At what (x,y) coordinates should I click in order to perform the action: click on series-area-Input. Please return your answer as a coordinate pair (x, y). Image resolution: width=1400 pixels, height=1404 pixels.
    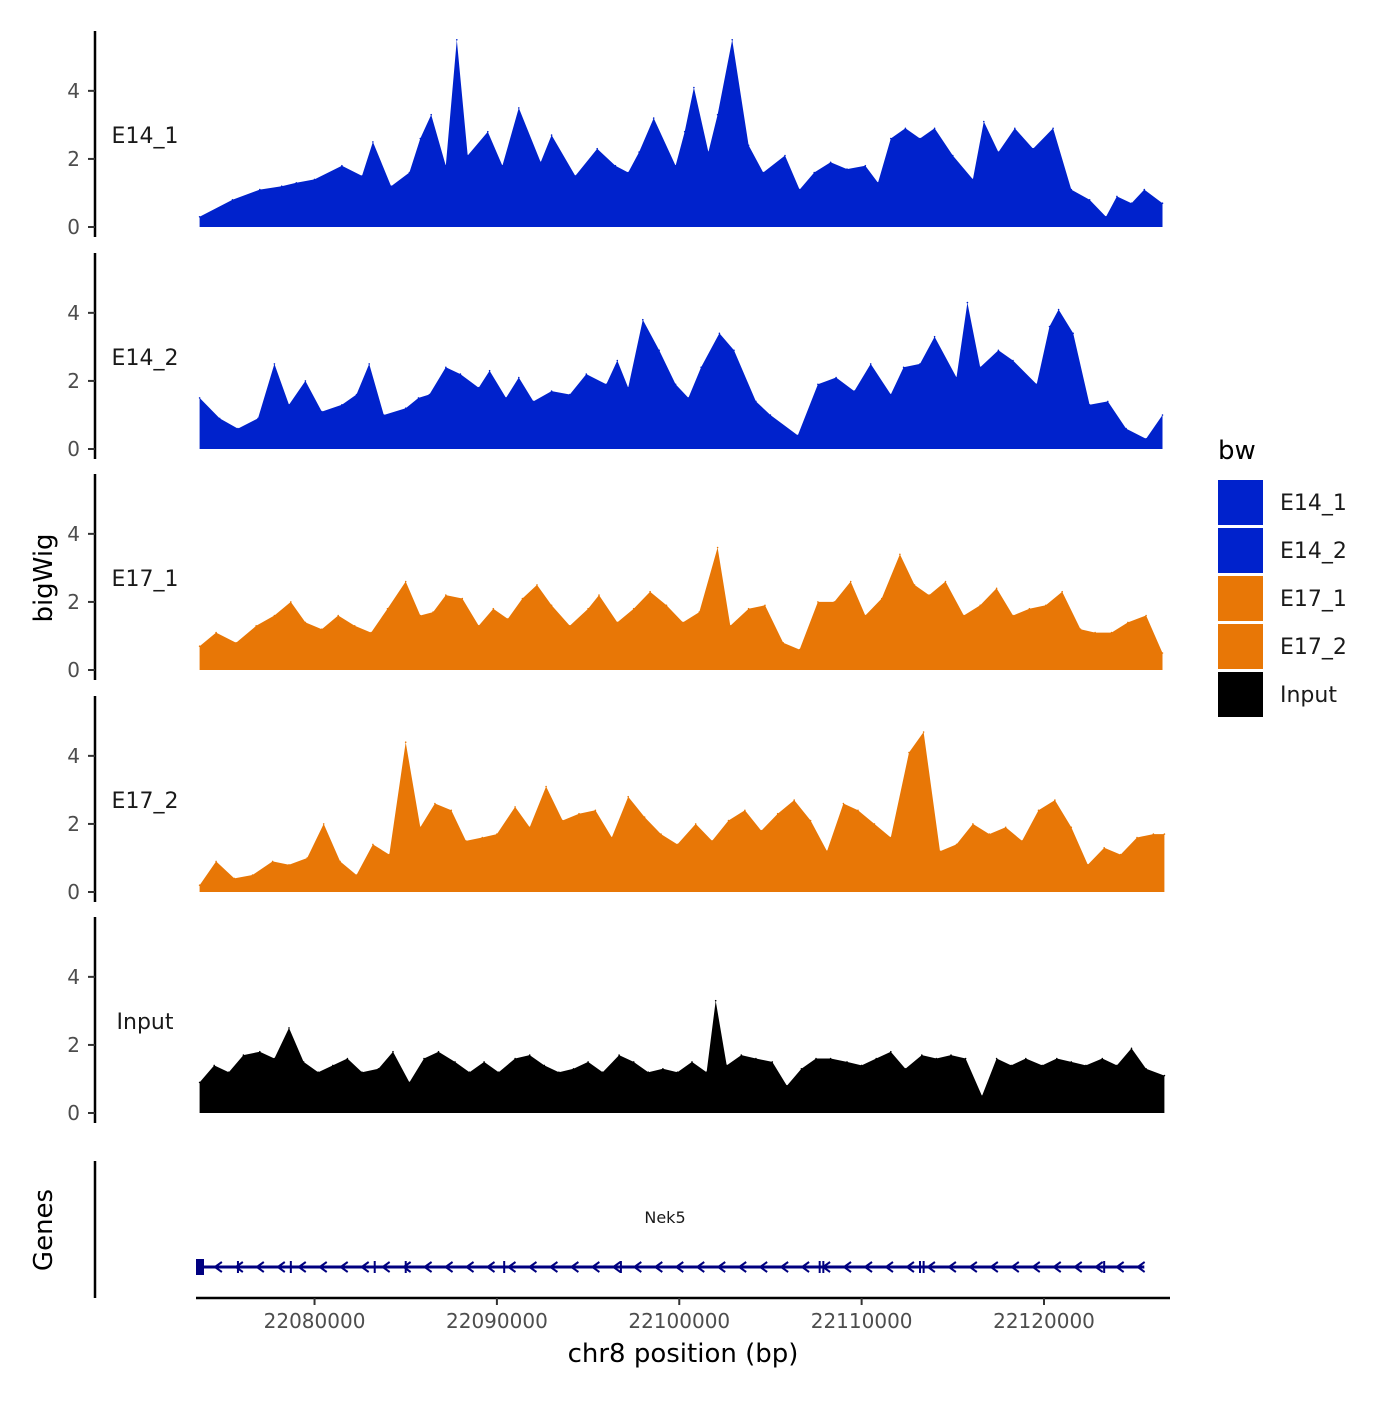
    Looking at the image, I should click on (682, 1056).